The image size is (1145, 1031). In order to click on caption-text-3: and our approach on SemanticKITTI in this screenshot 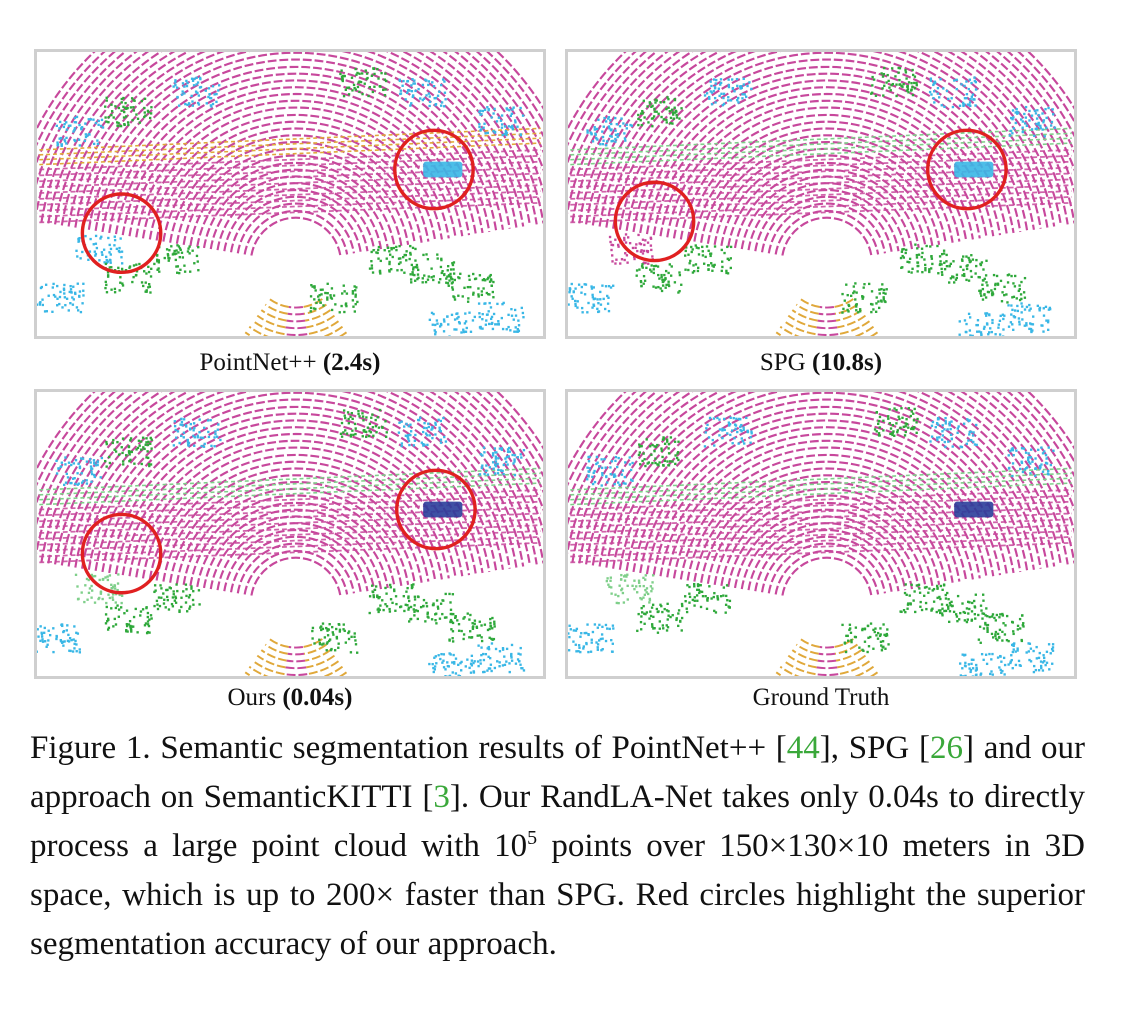, I will do `click(558, 772)`.